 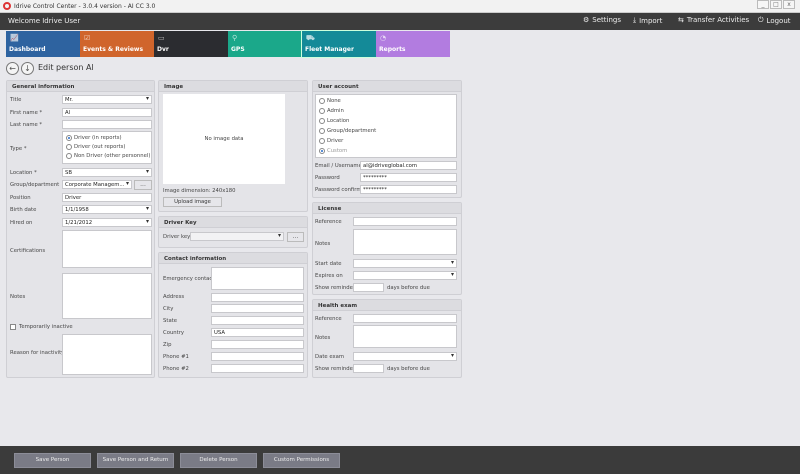 I want to click on birth-date-picker: 1/1/1958, so click(x=107, y=209).